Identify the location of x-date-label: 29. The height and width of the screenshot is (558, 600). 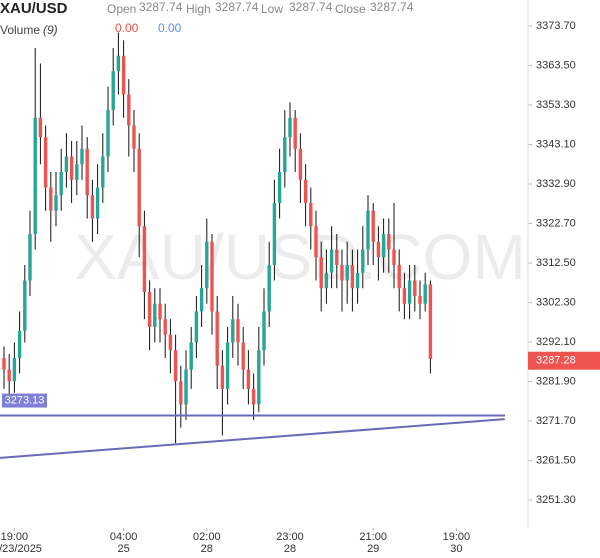
(373, 549).